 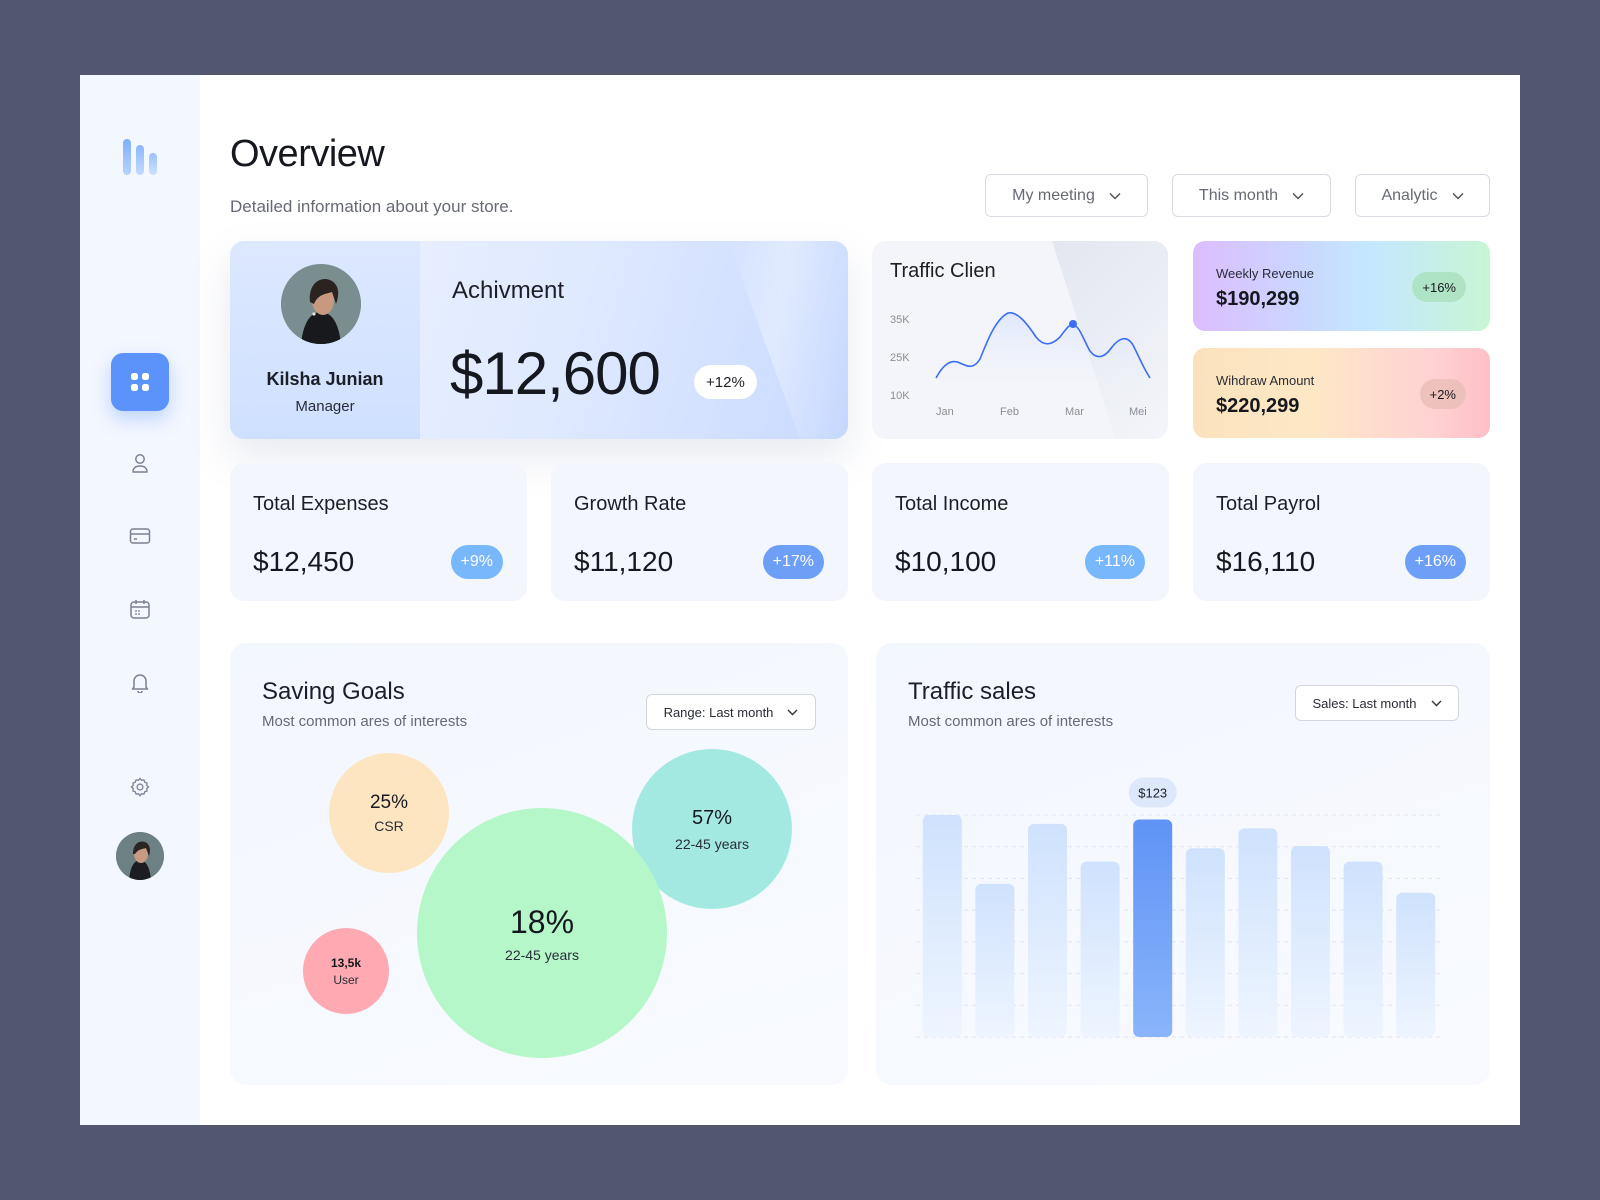 I want to click on profile-photo-icon, so click(x=321, y=304).